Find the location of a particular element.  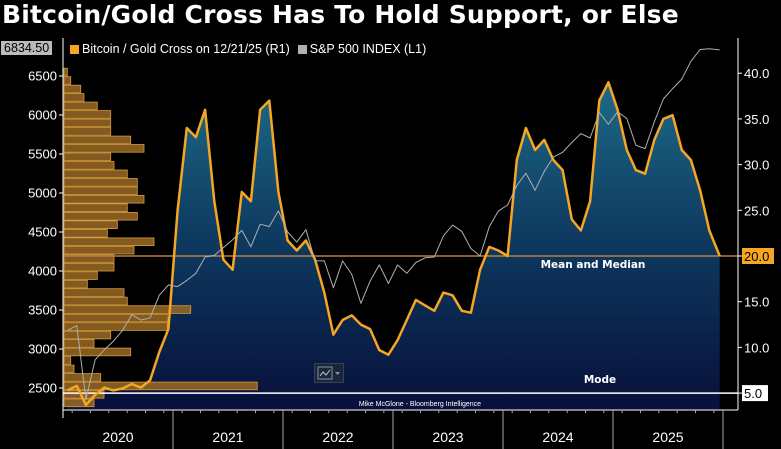

left-tick-label: 3500 is located at coordinates (42, 310).